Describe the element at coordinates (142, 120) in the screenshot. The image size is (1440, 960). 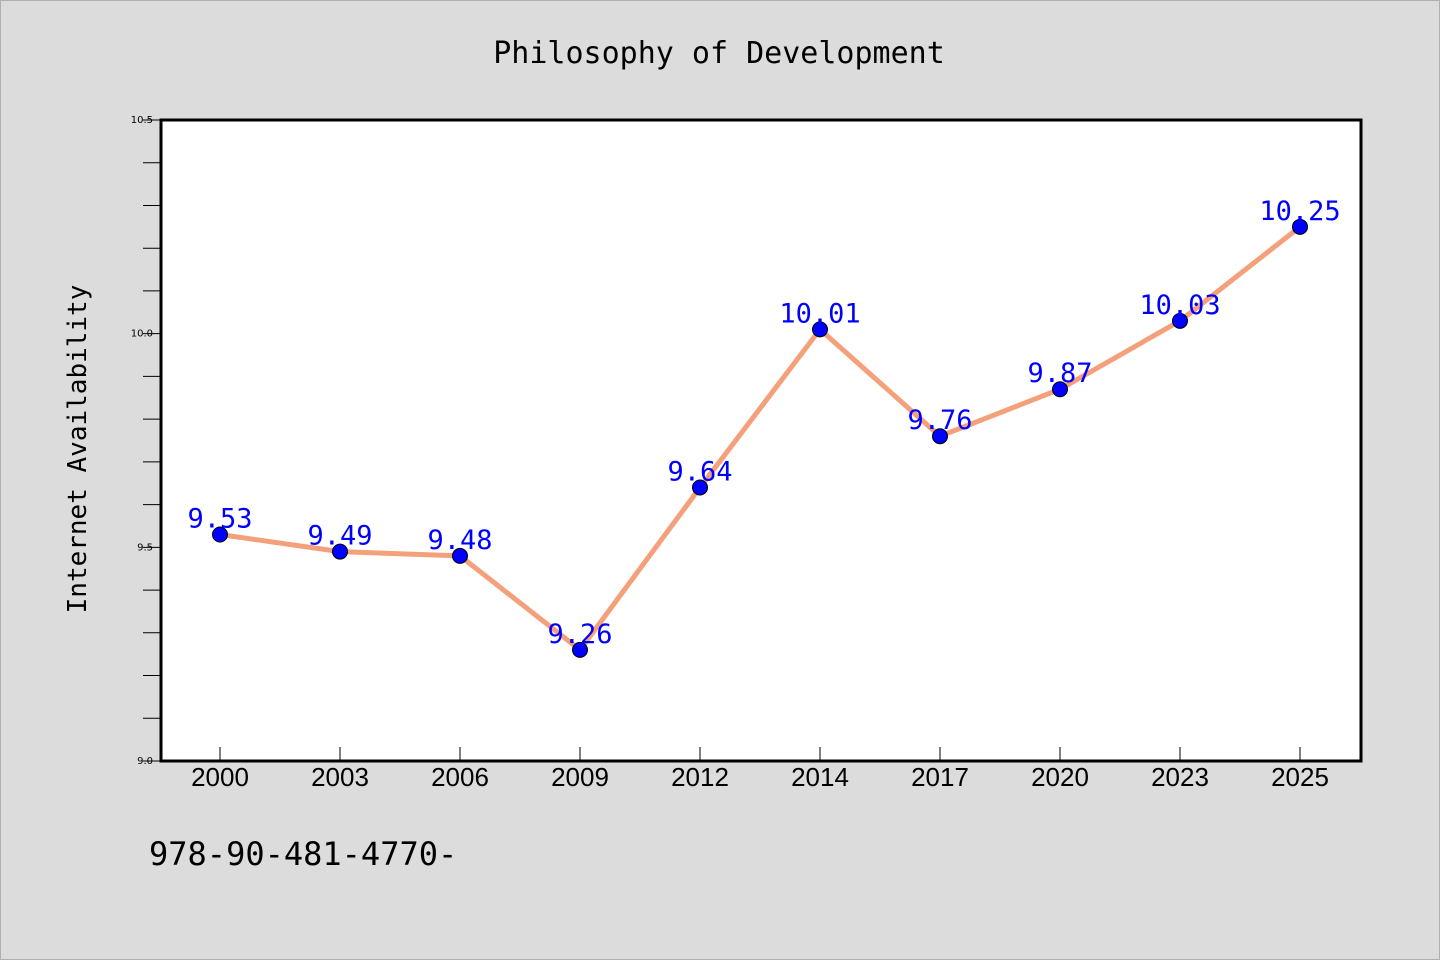
I see `y-tick-label: 10.5` at that location.